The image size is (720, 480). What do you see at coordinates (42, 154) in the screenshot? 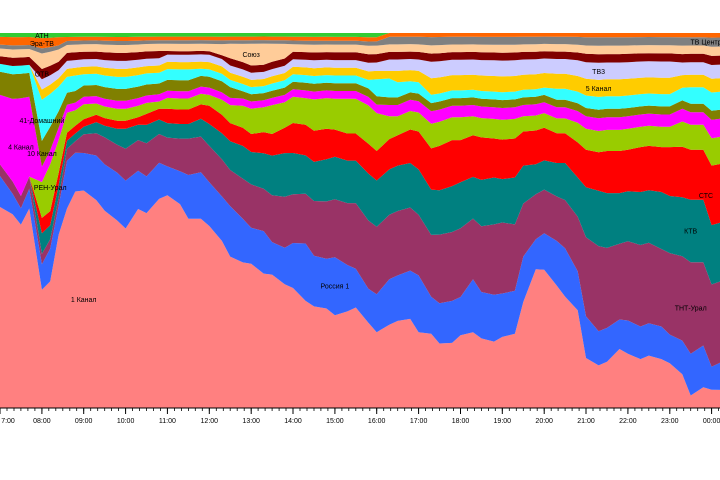
I see `series-label: 10 Канал` at bounding box center [42, 154].